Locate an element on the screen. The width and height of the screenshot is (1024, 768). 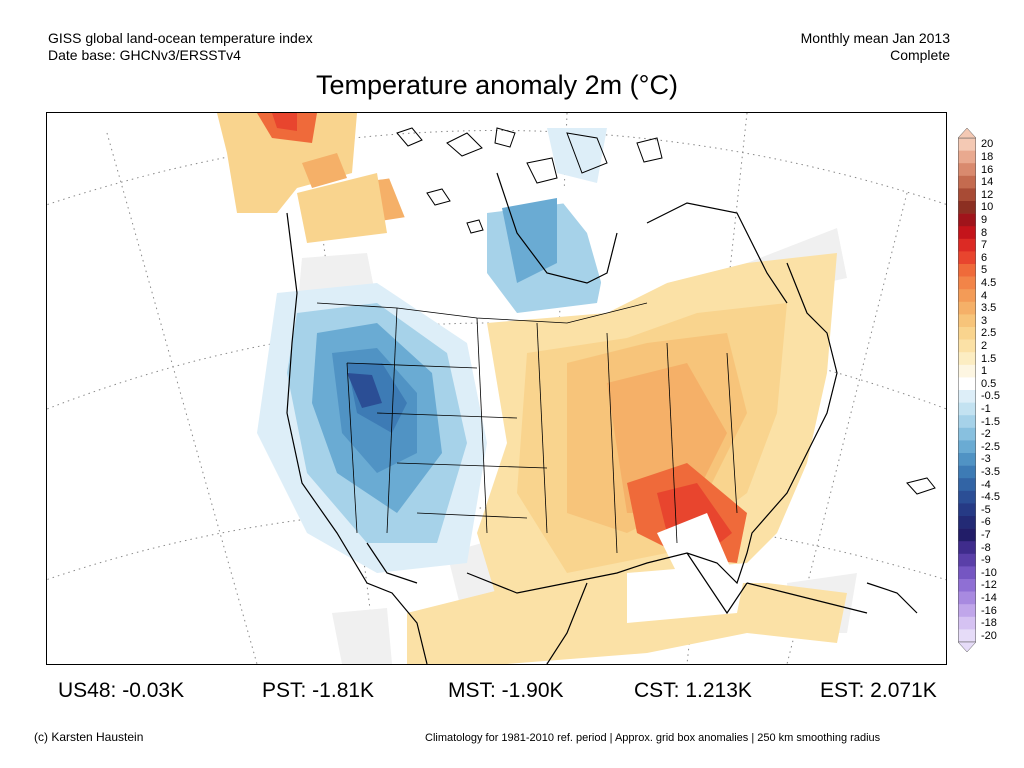
colorbar-label: -20 is located at coordinates (989, 635).